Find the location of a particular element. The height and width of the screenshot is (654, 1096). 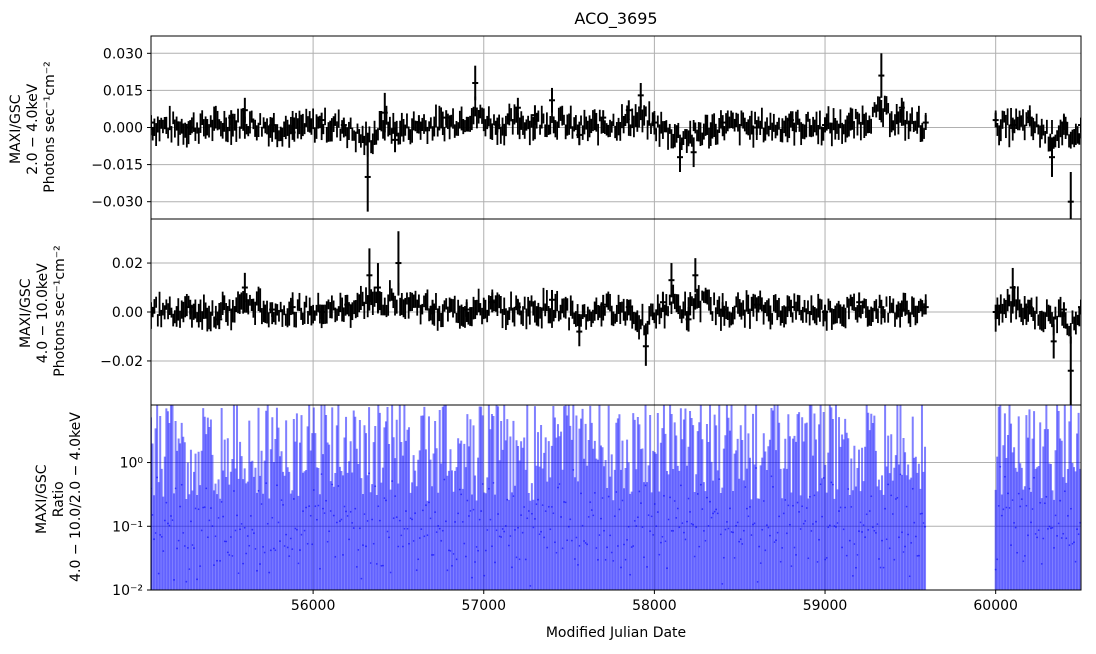

y-tick-label: 0.00 is located at coordinates (127, 313).